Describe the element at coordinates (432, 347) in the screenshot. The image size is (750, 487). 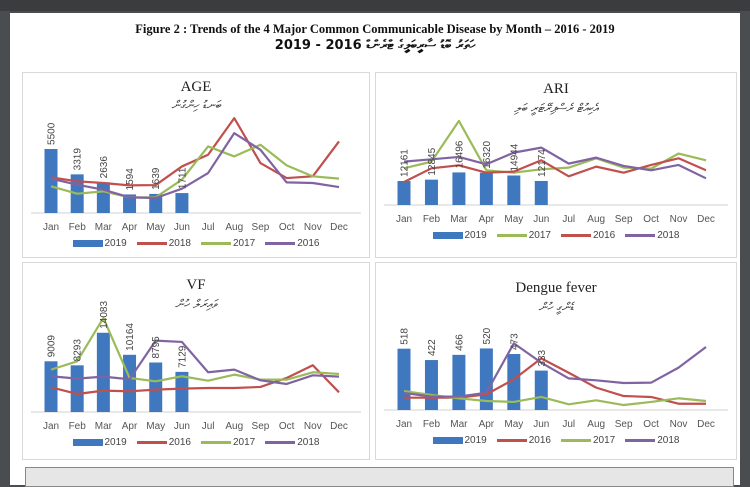
I see `data-label: 422` at that location.